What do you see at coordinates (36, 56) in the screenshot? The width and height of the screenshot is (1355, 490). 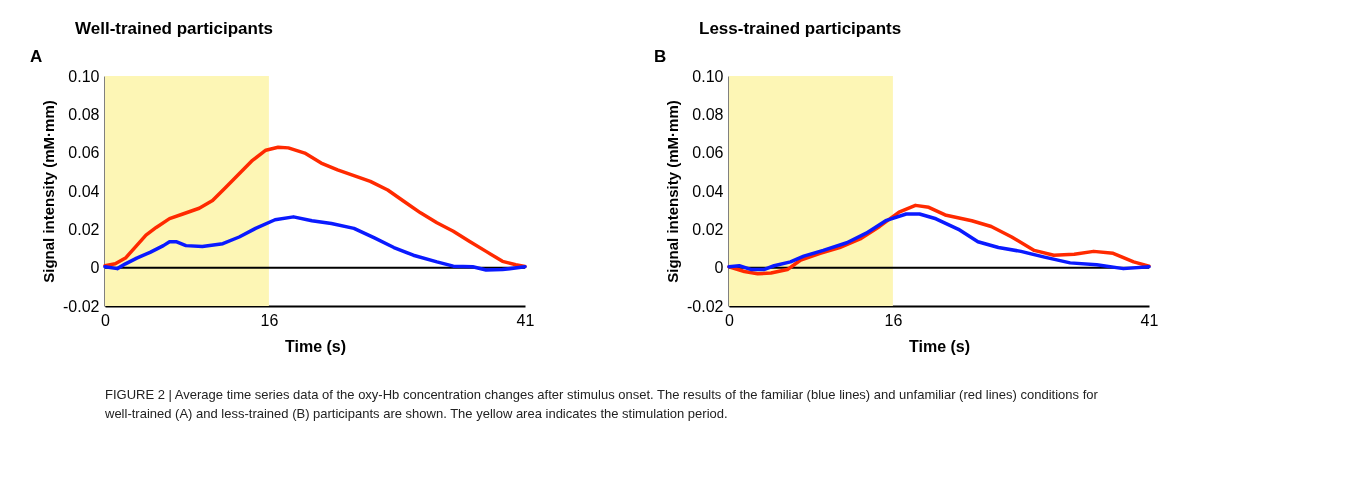 I see `text: A` at bounding box center [36, 56].